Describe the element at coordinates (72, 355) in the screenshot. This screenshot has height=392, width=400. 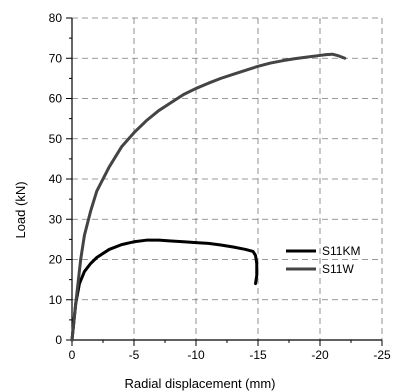
I see `x-tick-label: 0` at that location.